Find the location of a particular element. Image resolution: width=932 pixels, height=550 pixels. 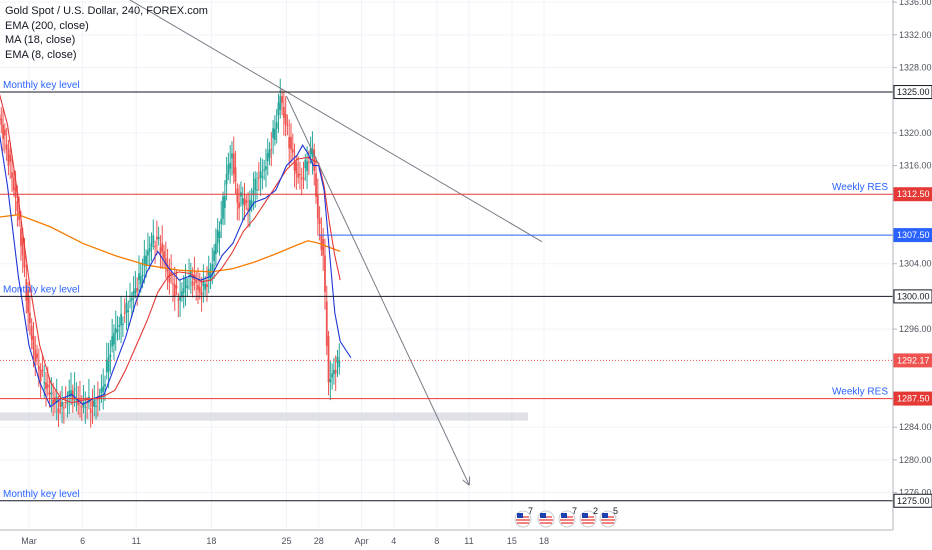

y-tick-label: 1296.00 is located at coordinates (915, 329).